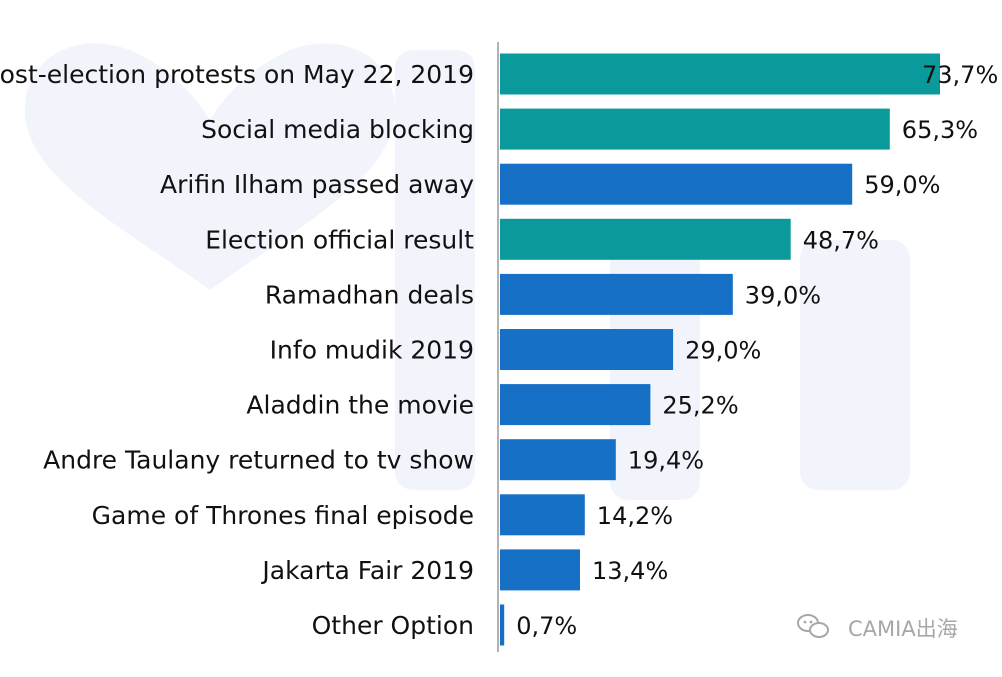 Image resolution: width=1002 pixels, height=677 pixels. What do you see at coordinates (339, 239) in the screenshot?
I see `category-label: Election official result` at bounding box center [339, 239].